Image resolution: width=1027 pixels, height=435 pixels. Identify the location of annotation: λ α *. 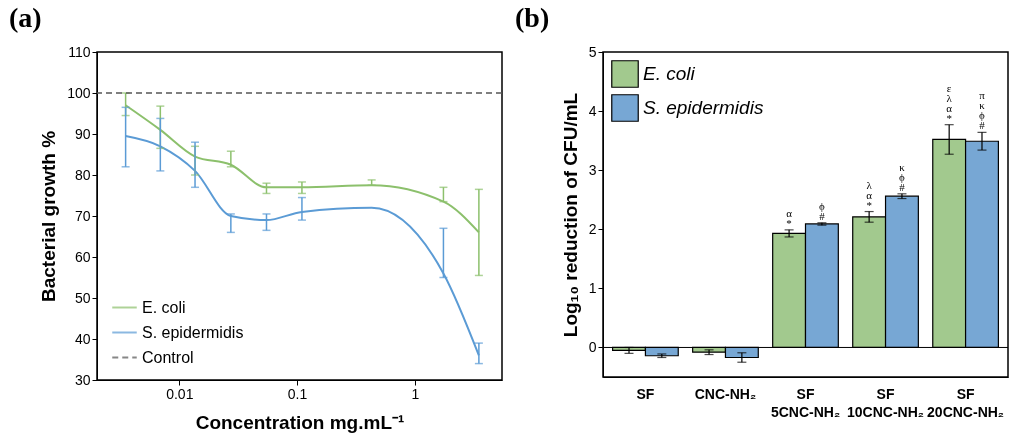
(869, 194).